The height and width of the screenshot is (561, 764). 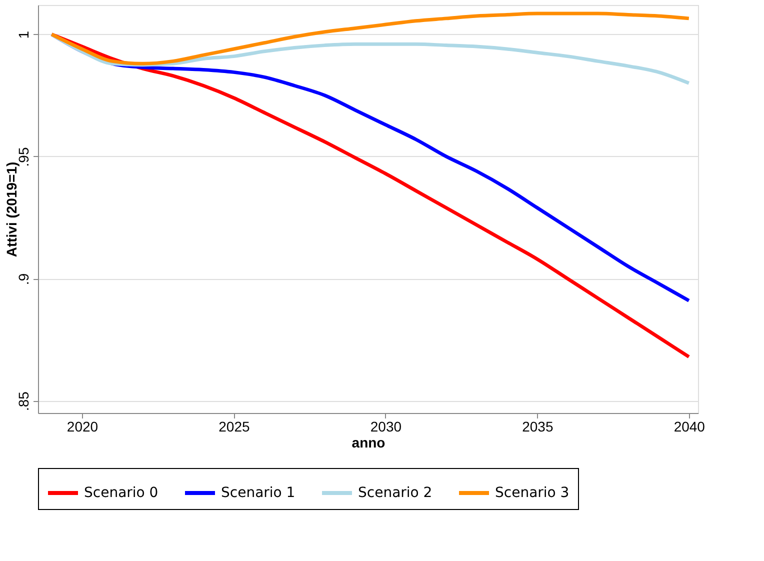 What do you see at coordinates (24, 279) in the screenshot?
I see `y-tick-label: .9` at bounding box center [24, 279].